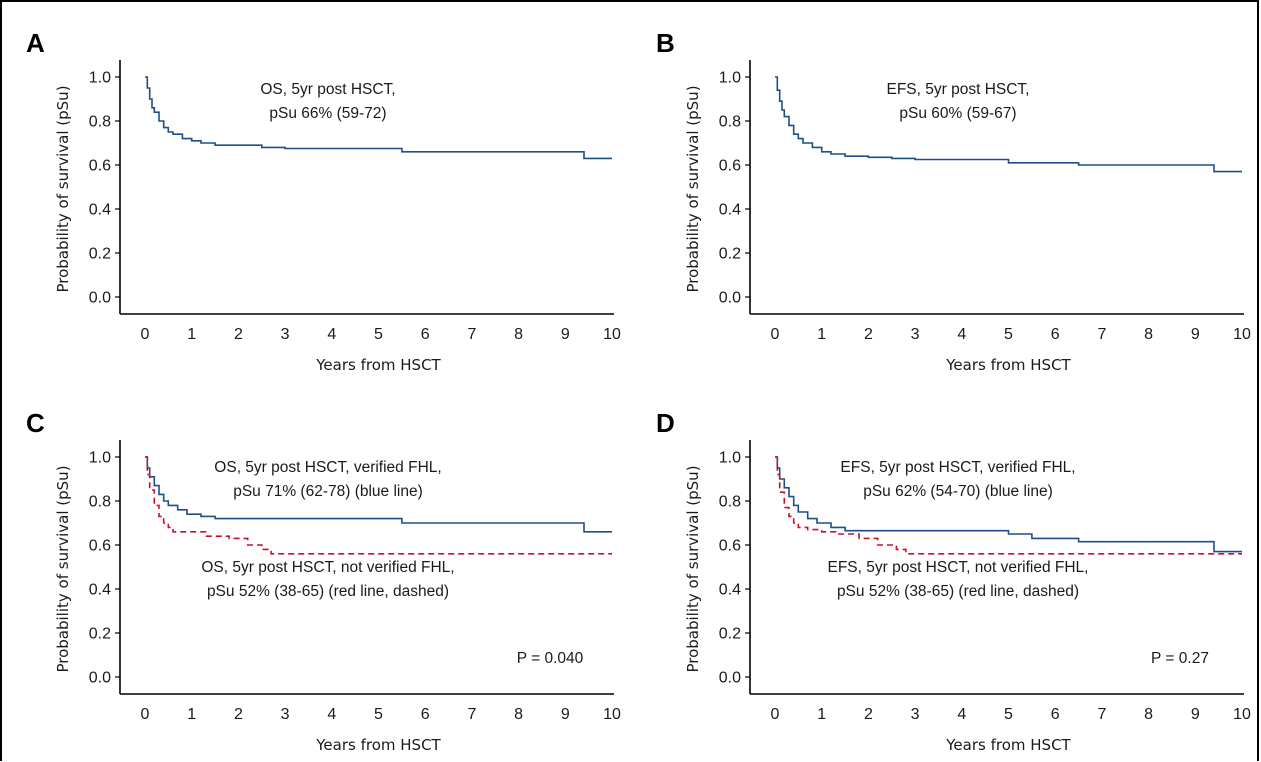  I want to click on survival-curve-red-dashed, so click(1008, 505).